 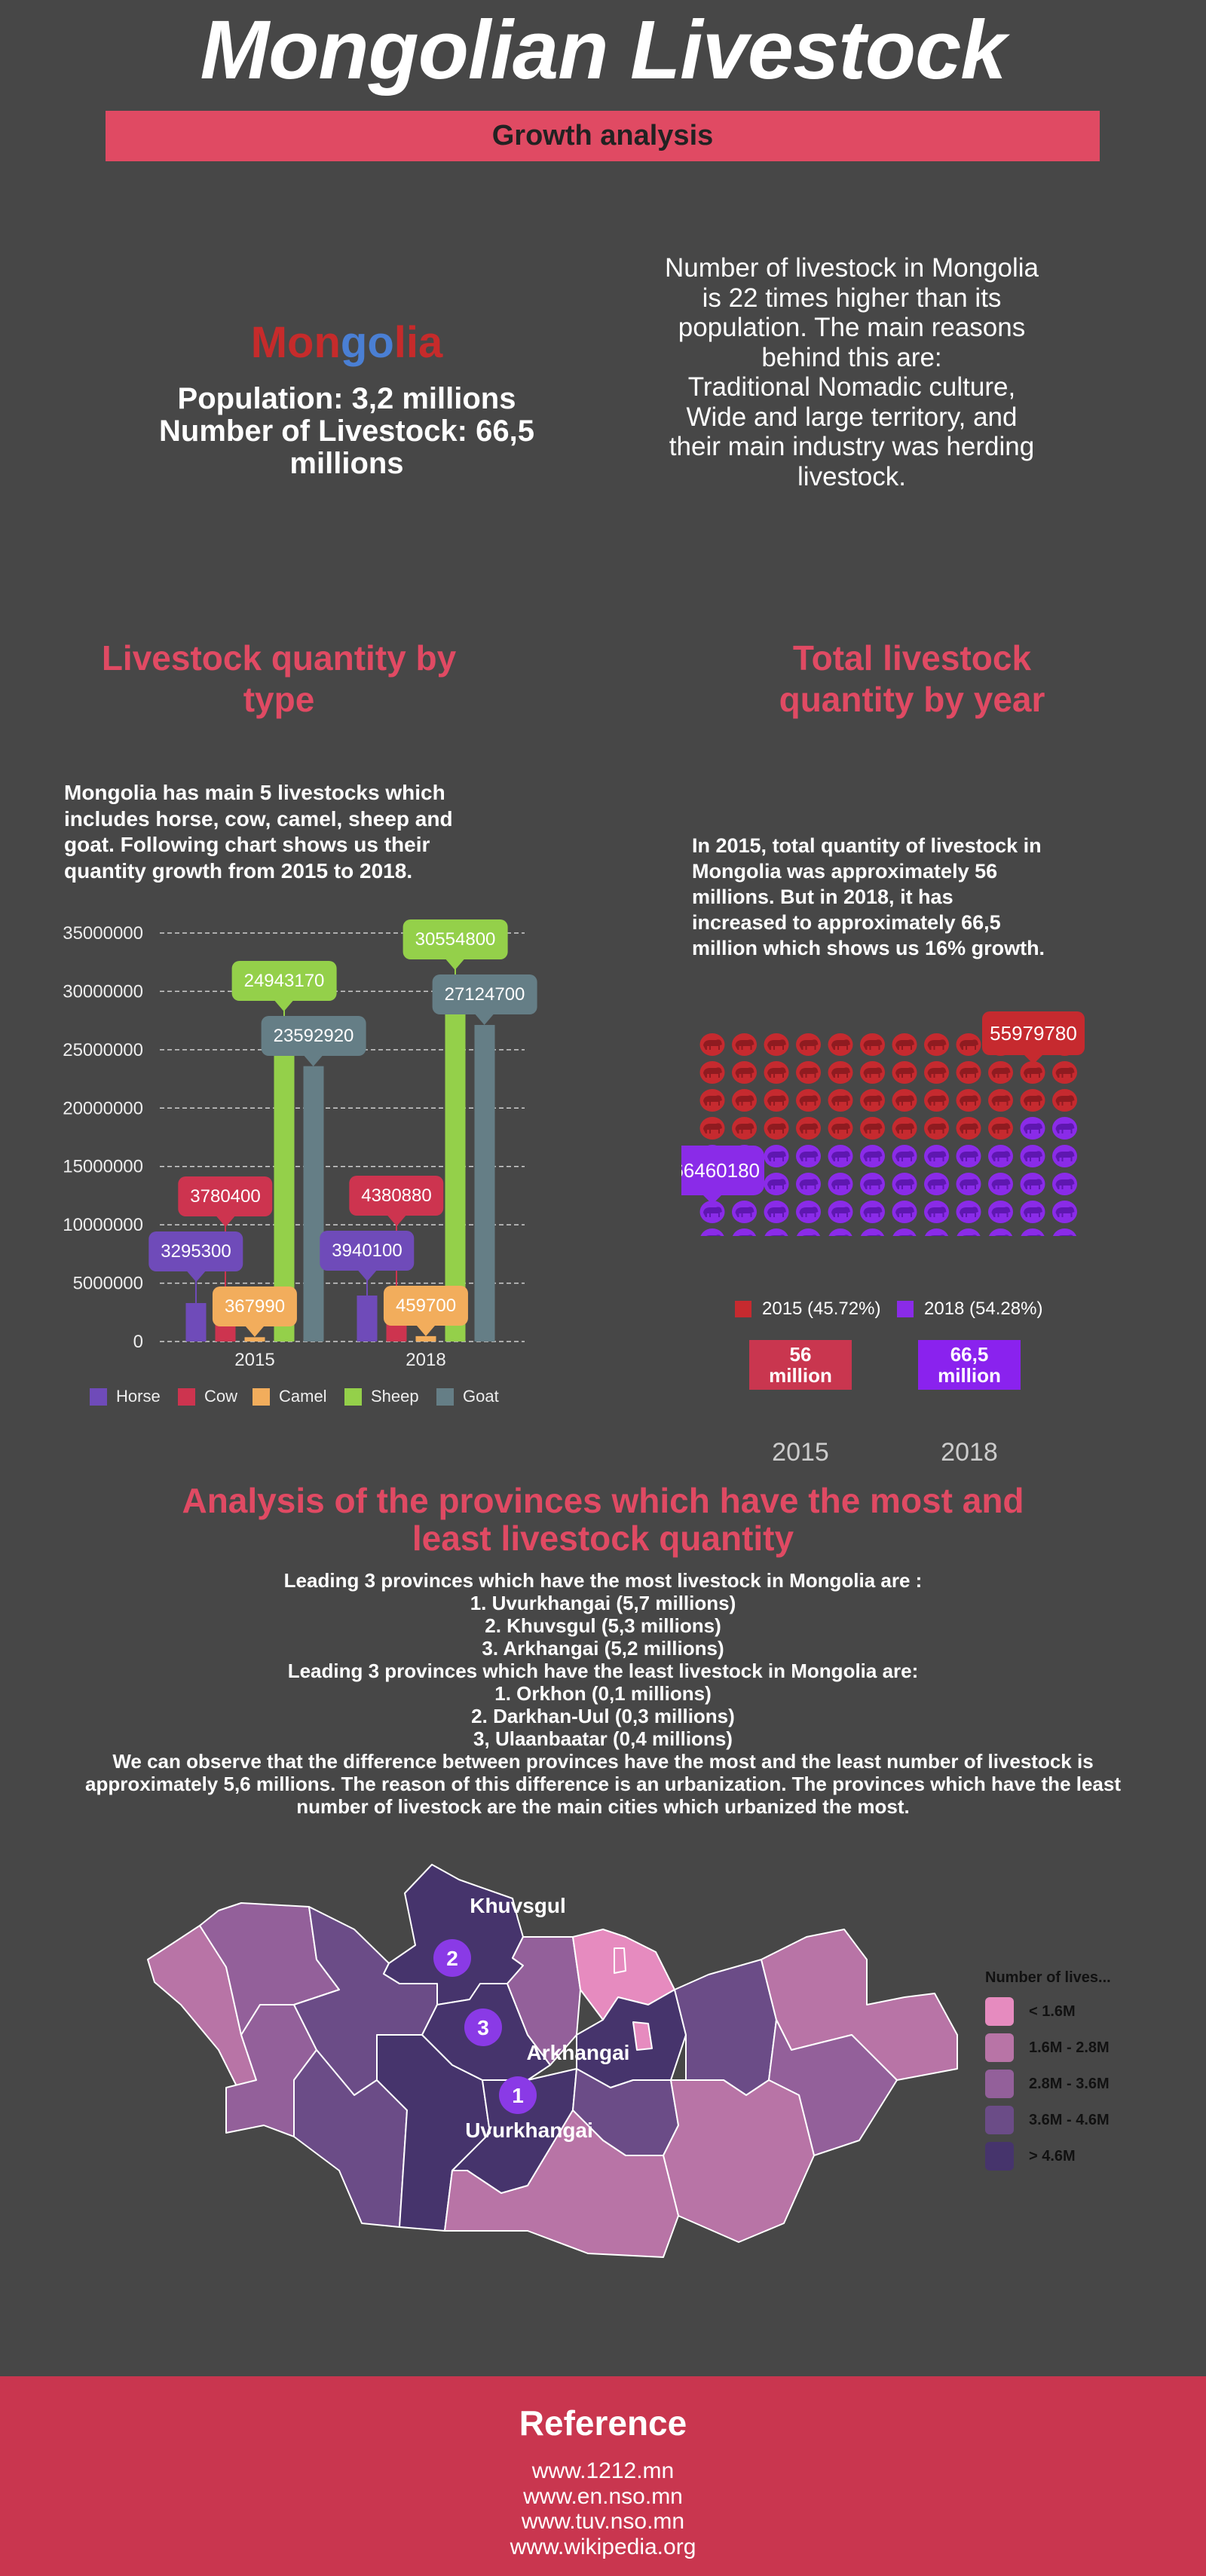 What do you see at coordinates (425, 1338) in the screenshot?
I see `bar-camel-2018` at bounding box center [425, 1338].